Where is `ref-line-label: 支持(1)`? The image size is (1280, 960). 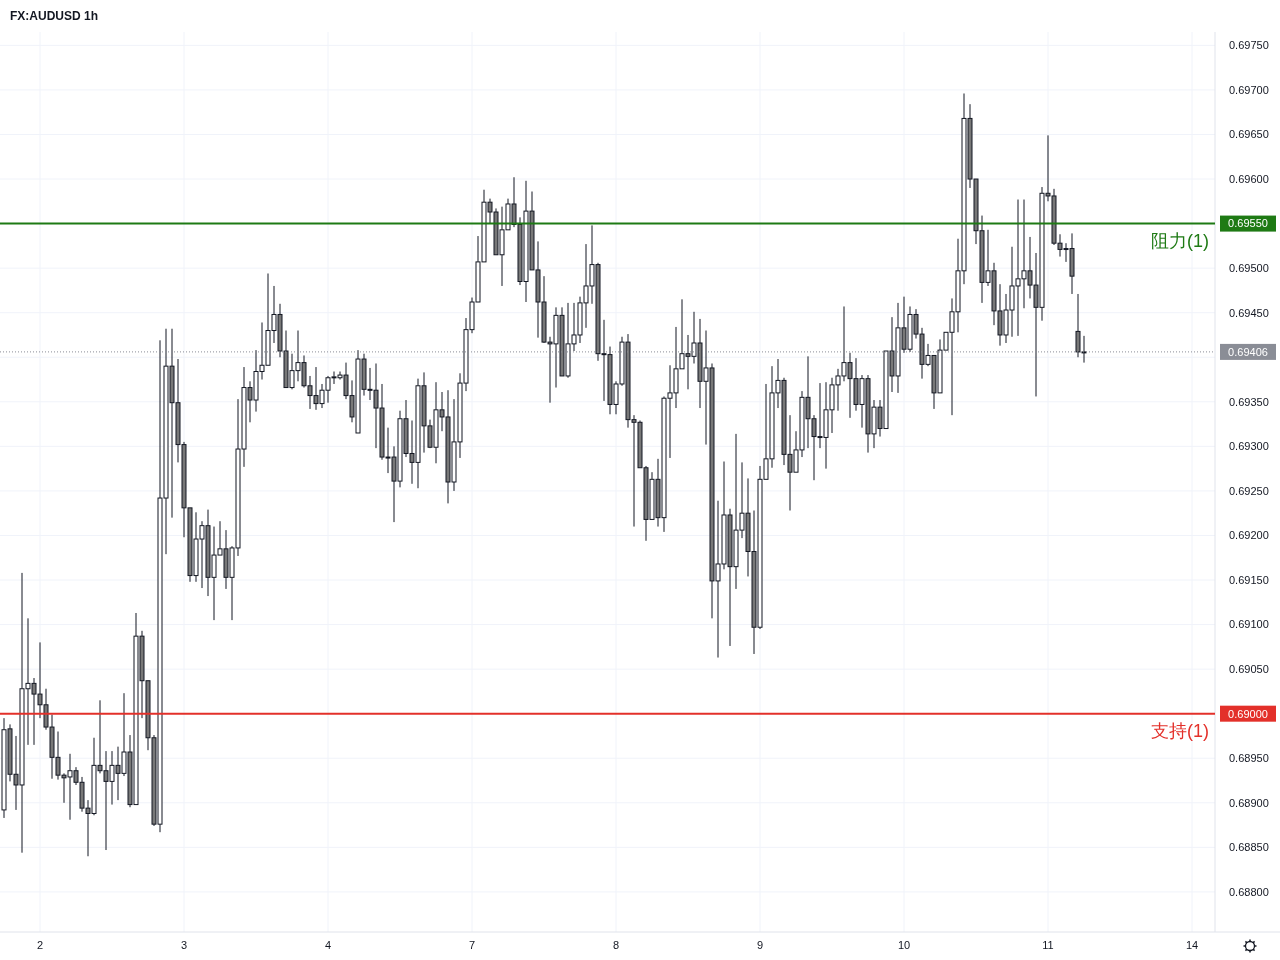 ref-line-label: 支持(1) is located at coordinates (1180, 730).